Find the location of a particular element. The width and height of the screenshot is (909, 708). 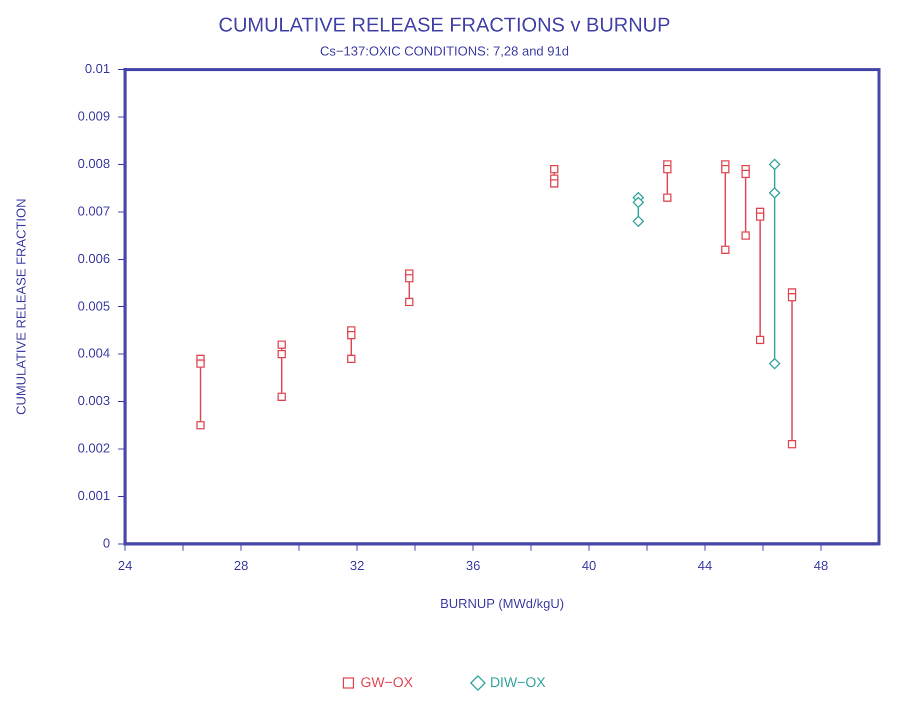

y-tick-label: 0.002 is located at coordinates (94, 448).